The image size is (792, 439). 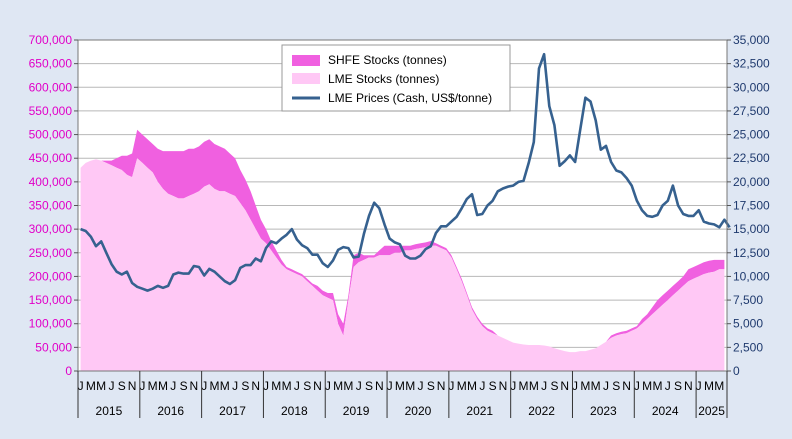 I want to click on x-axis-year-label: 2025, so click(x=711, y=411).